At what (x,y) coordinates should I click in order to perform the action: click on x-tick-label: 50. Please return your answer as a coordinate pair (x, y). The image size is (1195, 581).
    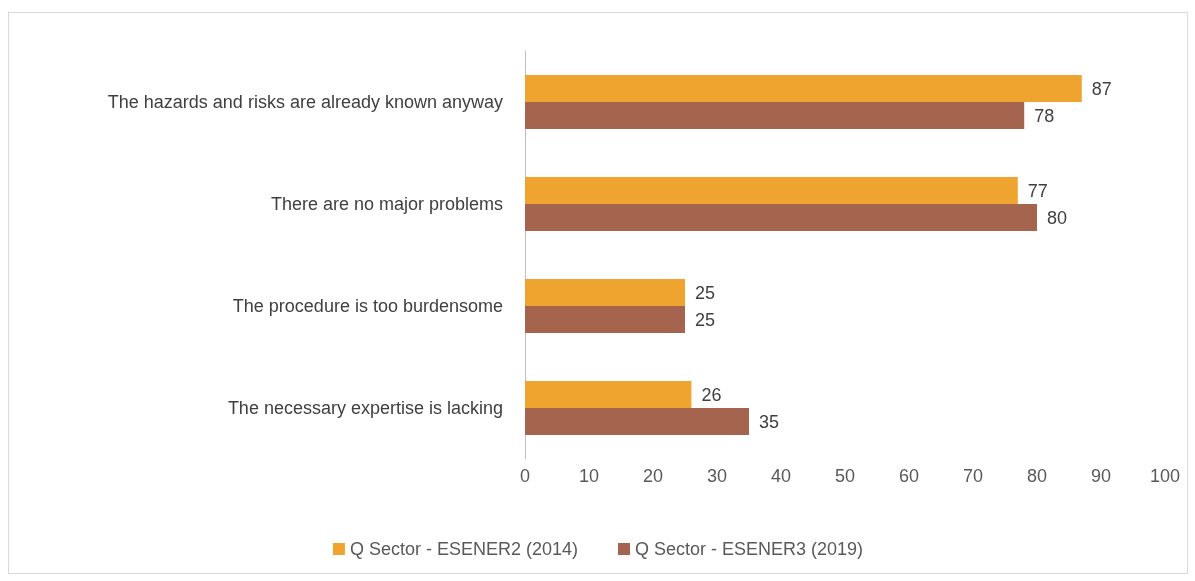
    Looking at the image, I should click on (845, 476).